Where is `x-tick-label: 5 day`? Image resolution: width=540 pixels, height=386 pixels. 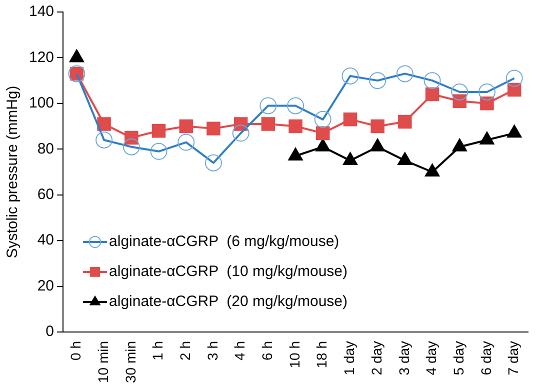
x-tick-label: 5 day is located at coordinates (458, 358).